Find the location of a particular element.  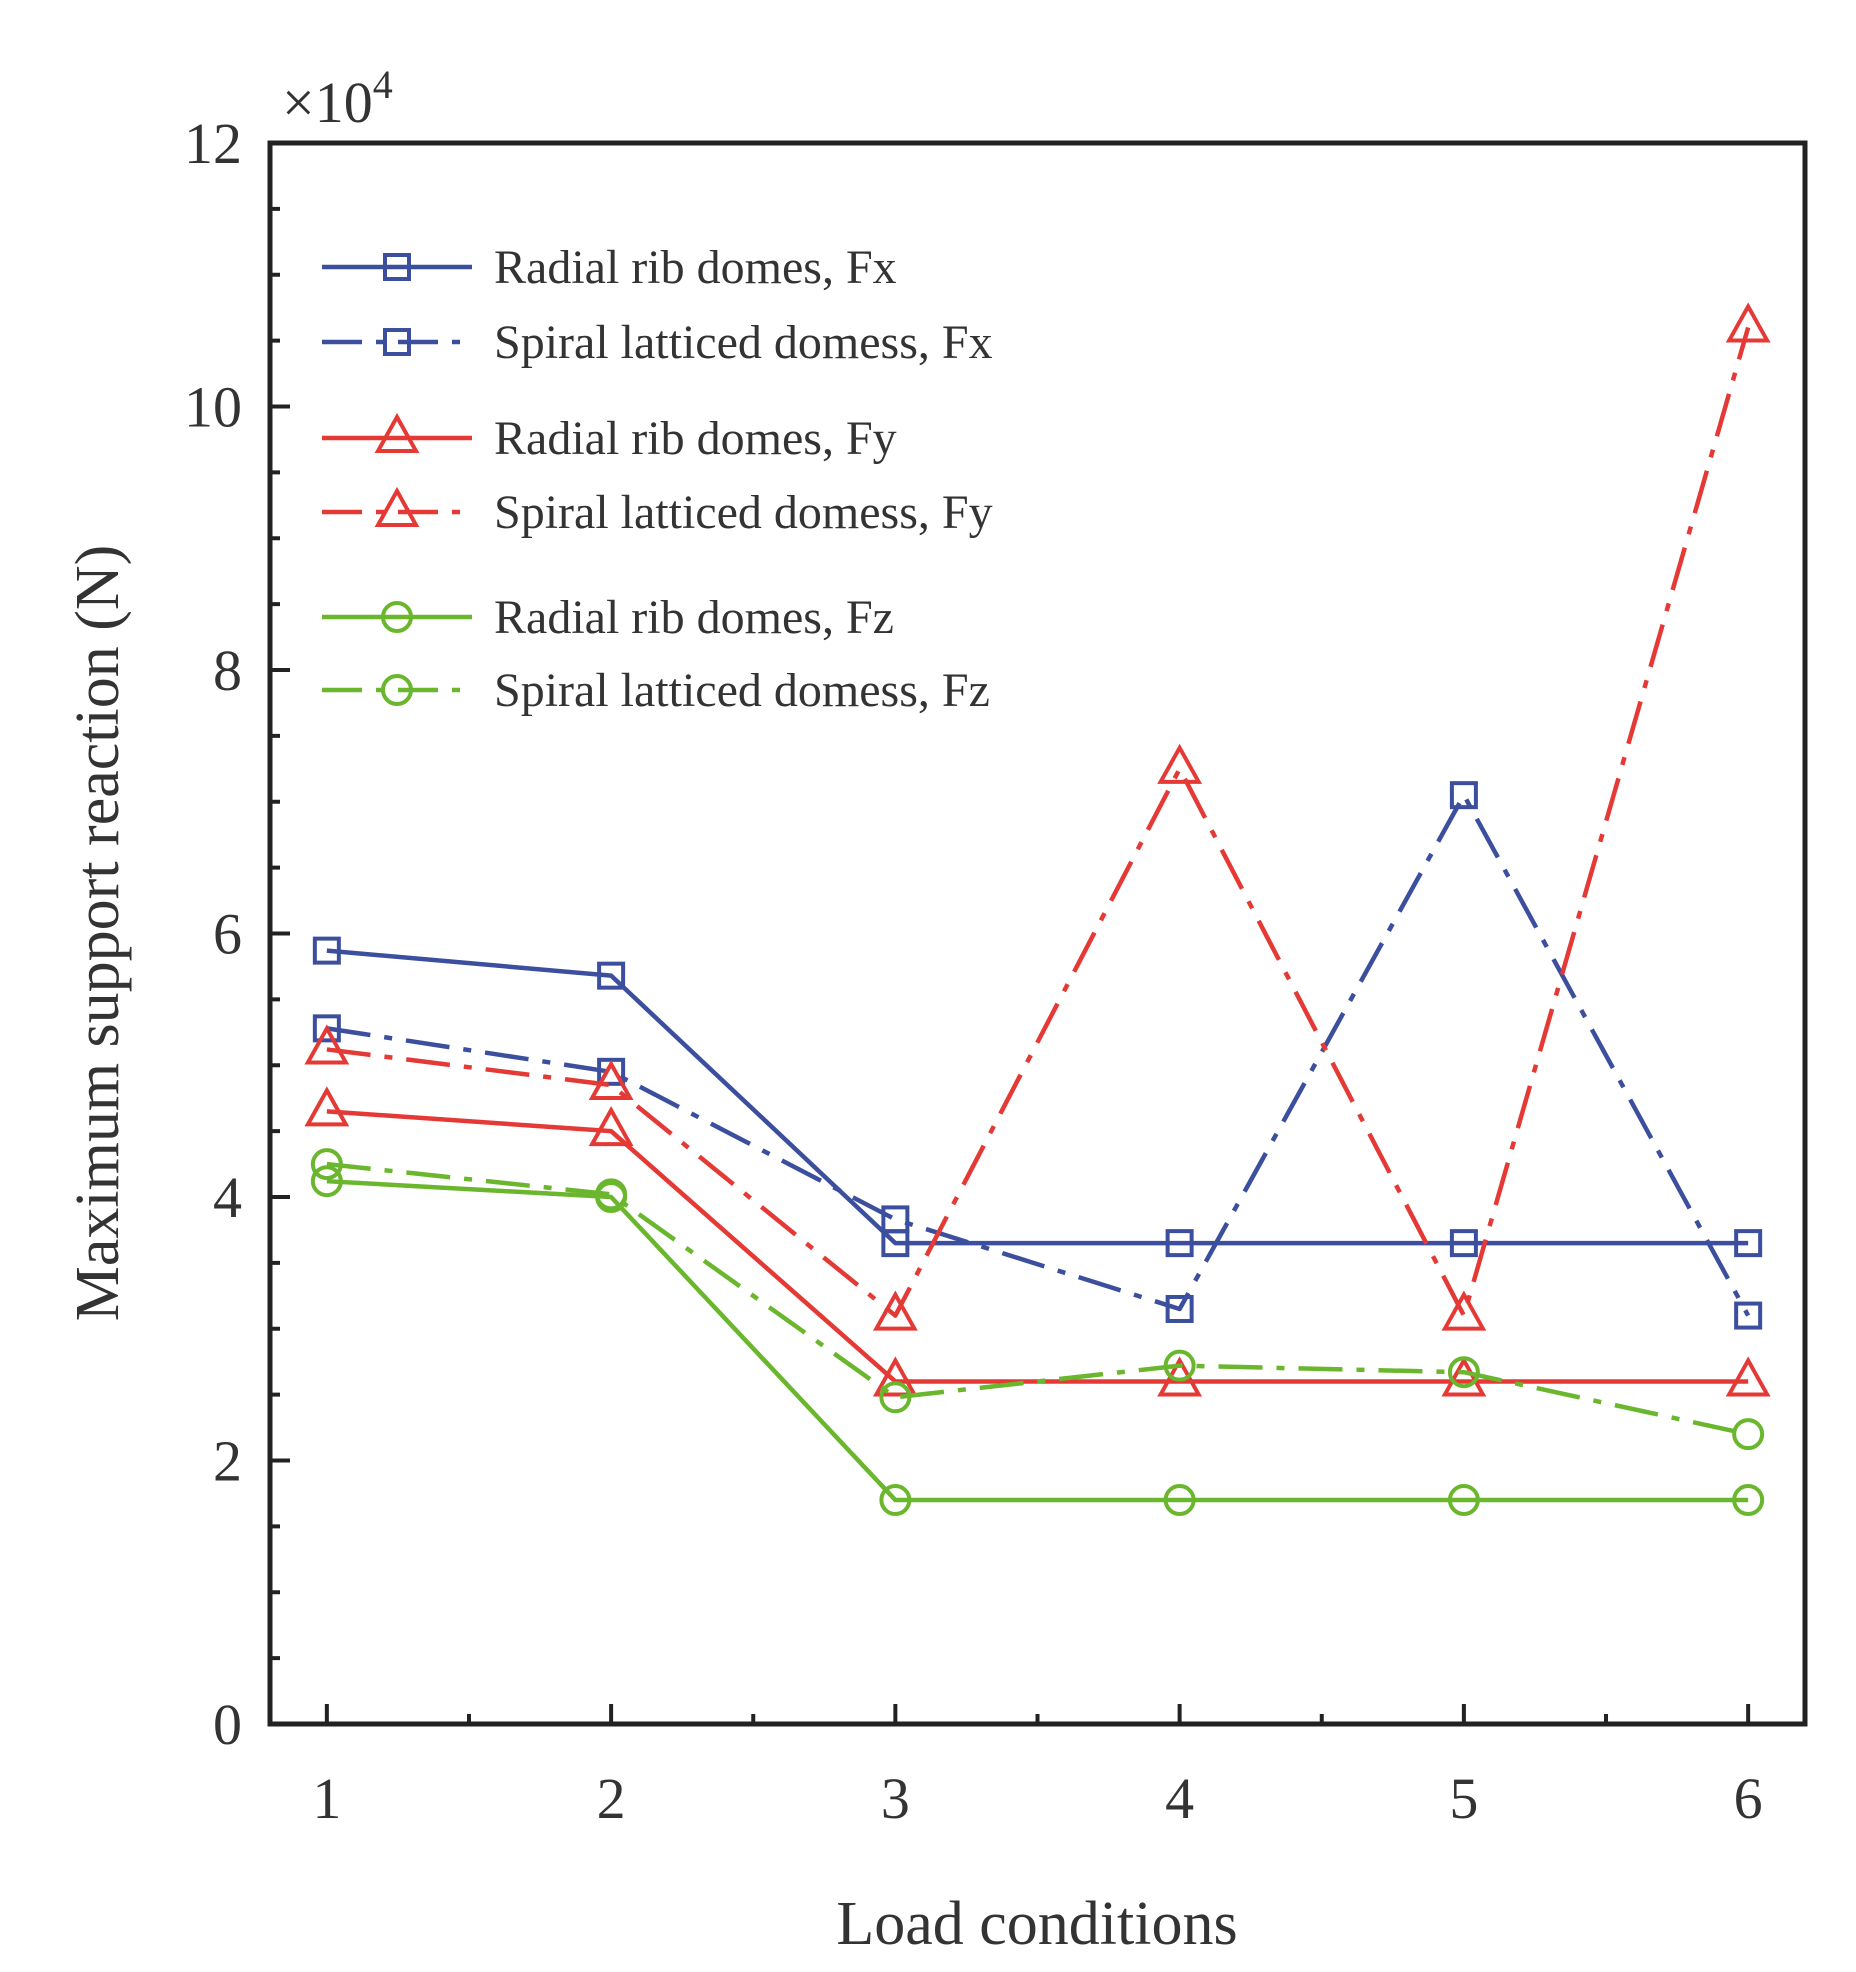

y-tick-label: 0 is located at coordinates (227, 1724).